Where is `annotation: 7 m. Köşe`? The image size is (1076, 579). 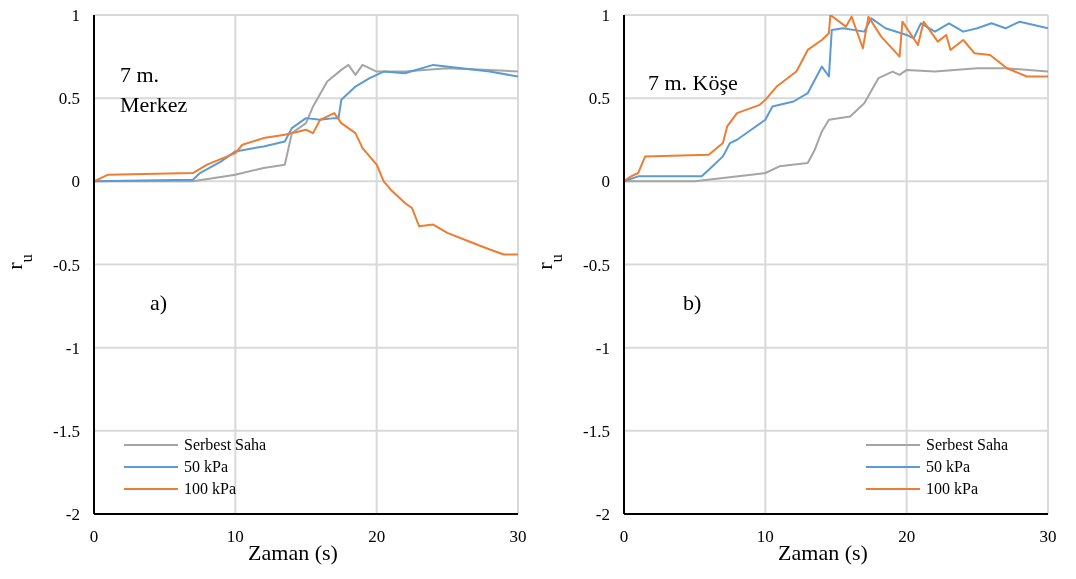
annotation: 7 m. Köşe is located at coordinates (693, 83).